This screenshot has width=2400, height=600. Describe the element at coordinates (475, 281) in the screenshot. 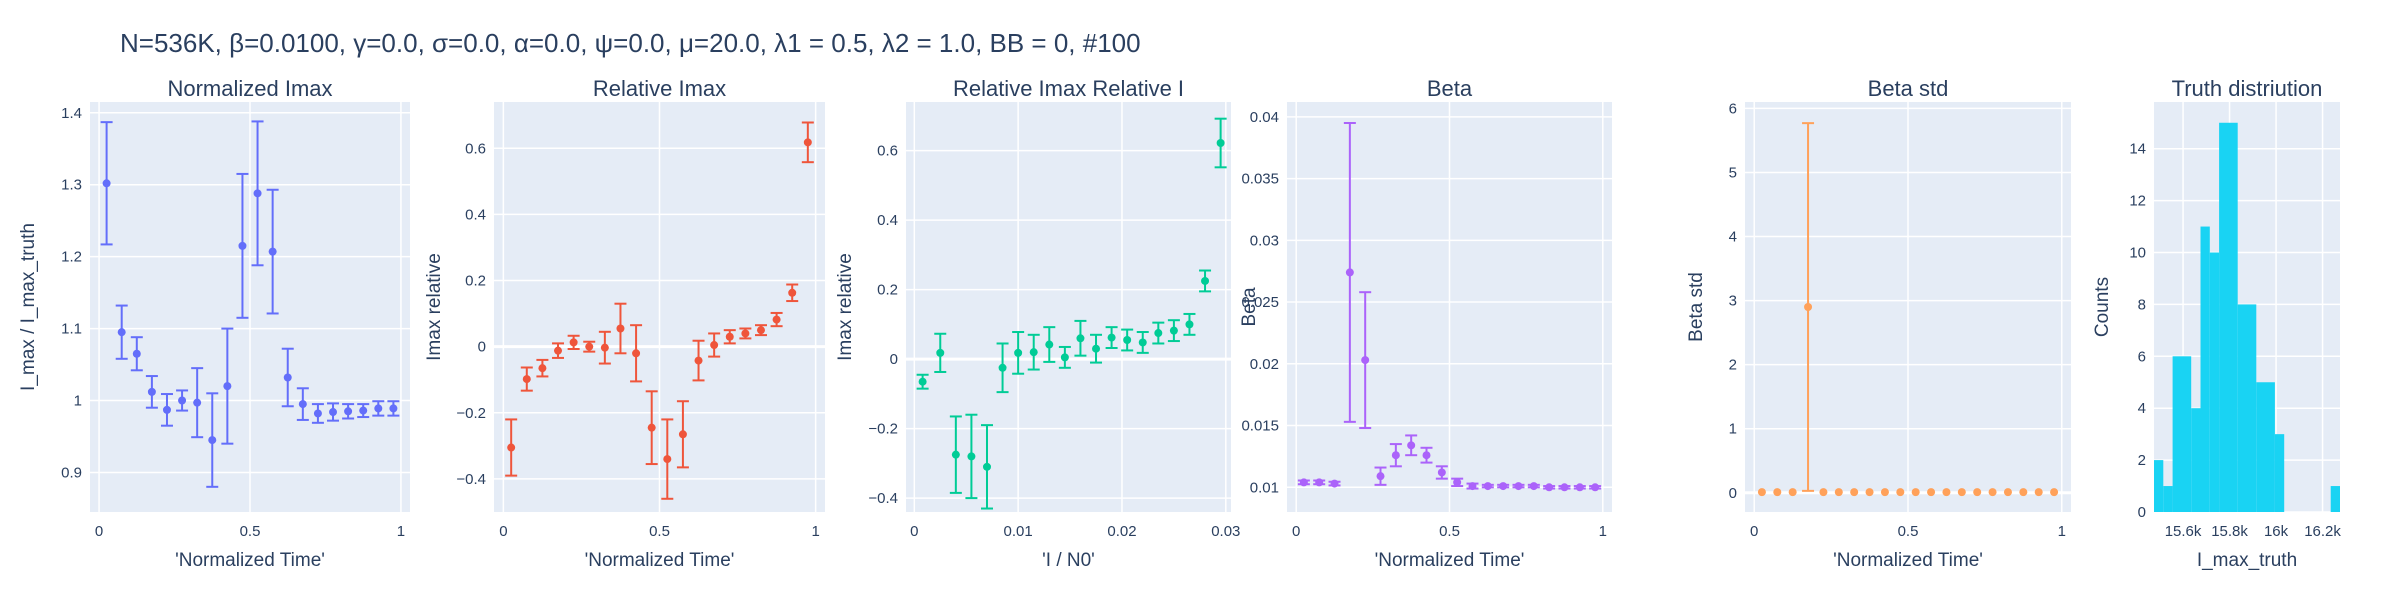

I see `y-tick-label: 0.2` at that location.